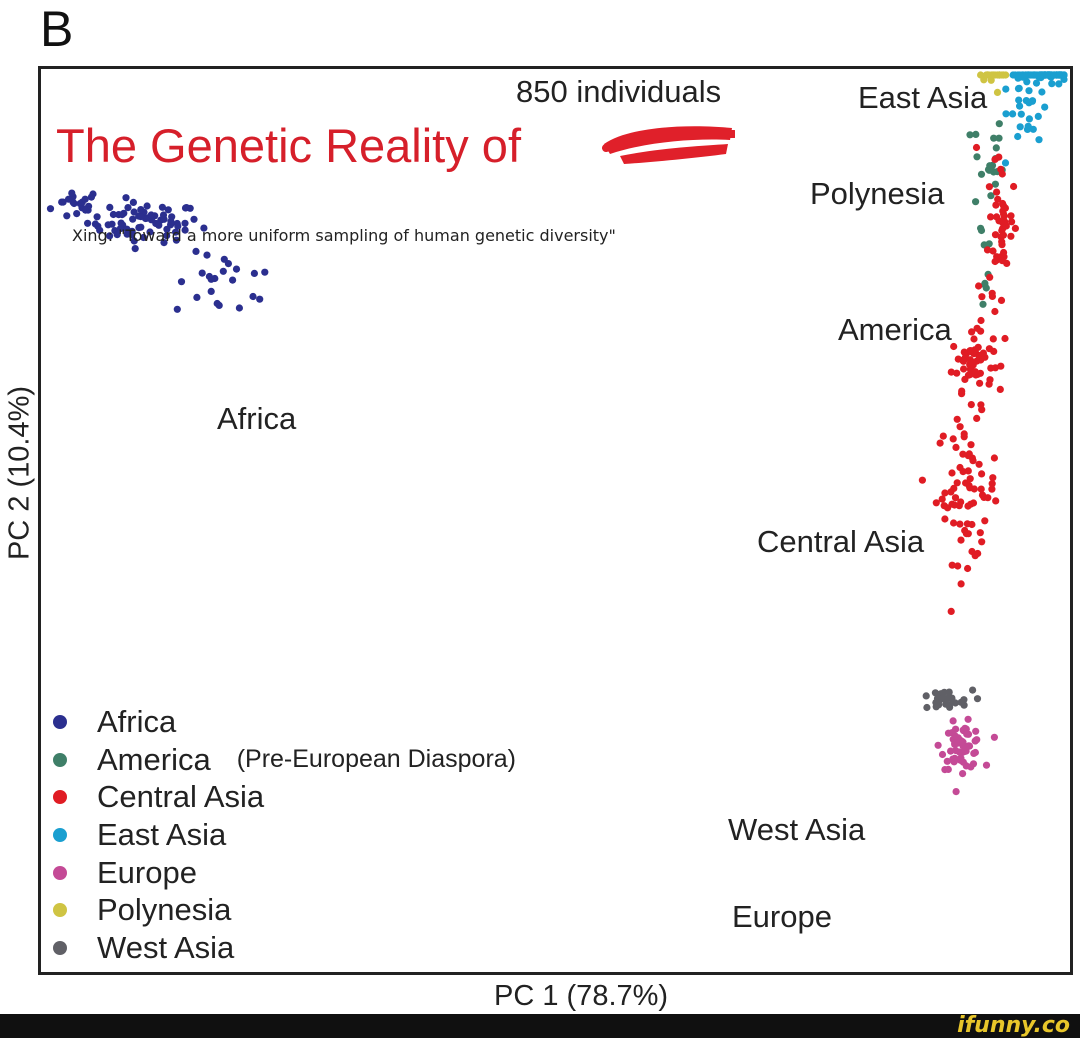 Image resolution: width=1080 pixels, height=1038 pixels. I want to click on cluster-label-america: America, so click(895, 329).